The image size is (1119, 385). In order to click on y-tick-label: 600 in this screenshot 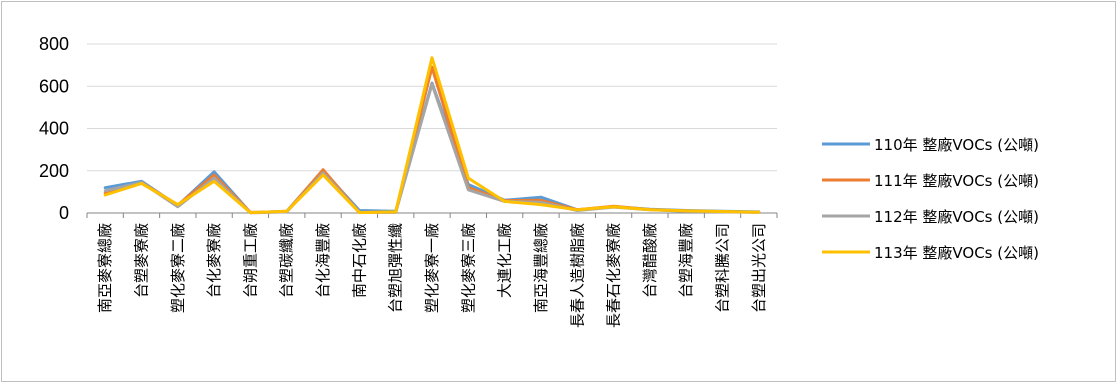, I will do `click(54, 86)`.